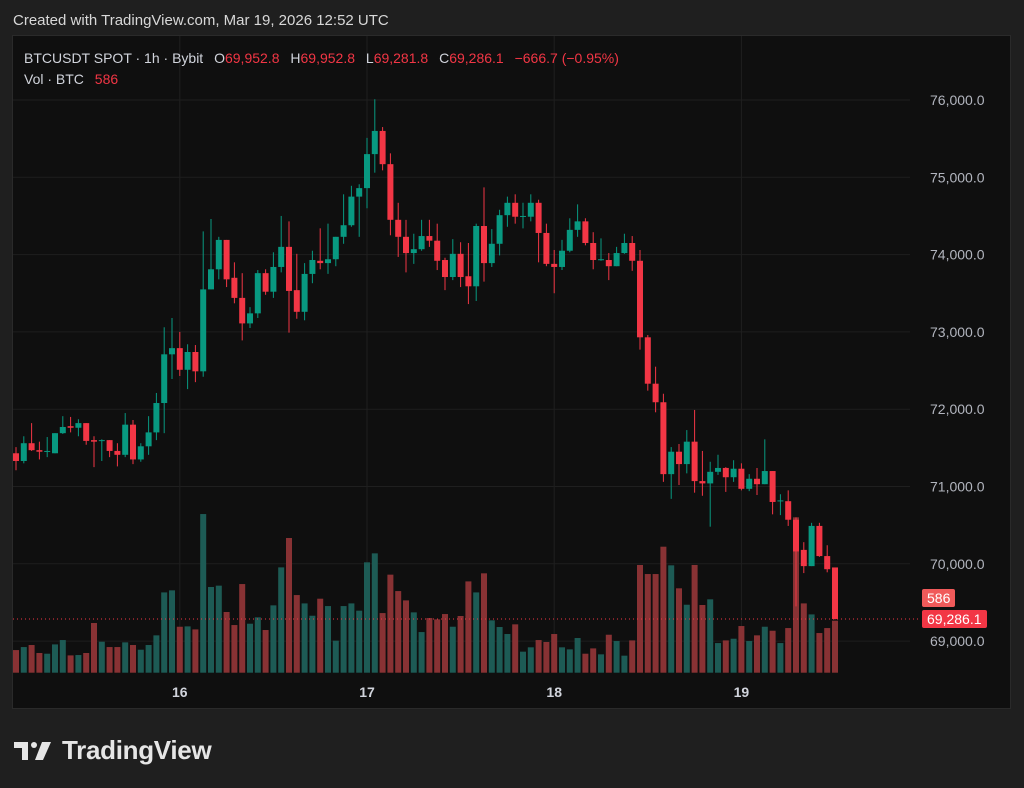  What do you see at coordinates (939, 598) in the screenshot?
I see `volume-tag: 586` at bounding box center [939, 598].